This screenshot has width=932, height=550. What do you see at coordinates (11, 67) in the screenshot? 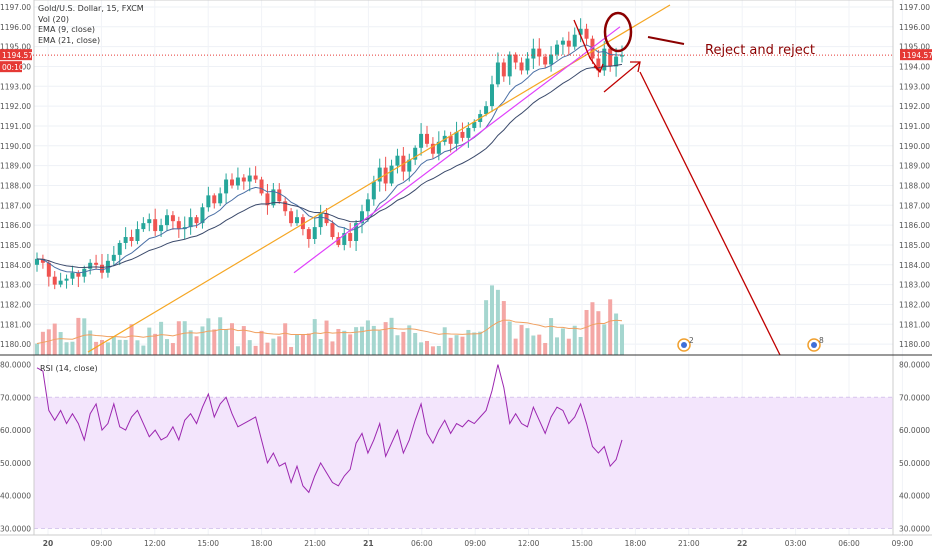
I see `countdown-tag` at bounding box center [11, 67].